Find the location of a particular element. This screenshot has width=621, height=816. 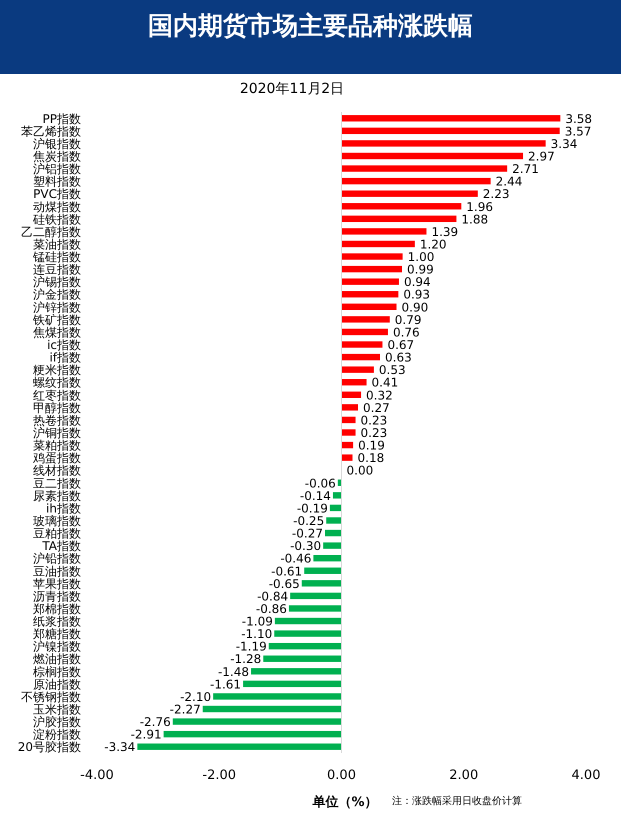

y-tick-label: 20号胶指数 is located at coordinates (49, 747).